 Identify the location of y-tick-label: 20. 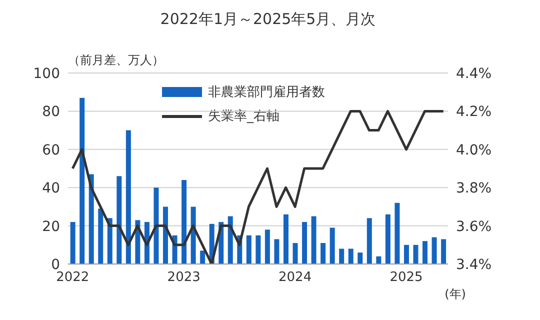
(51, 226).